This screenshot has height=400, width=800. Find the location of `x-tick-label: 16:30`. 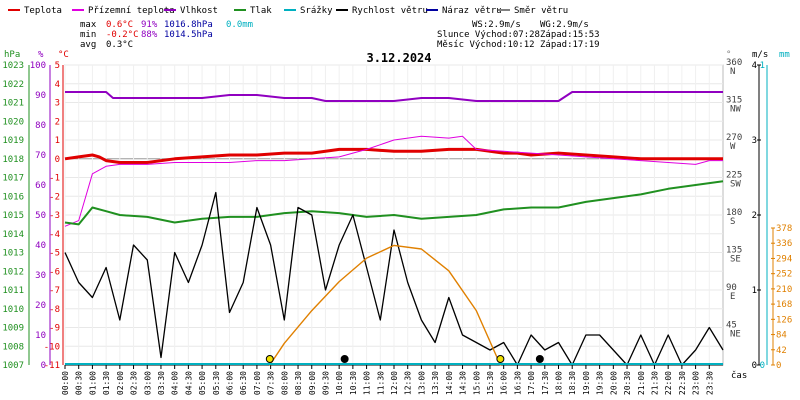

x-tick-label: 16:30 is located at coordinates (517, 383).